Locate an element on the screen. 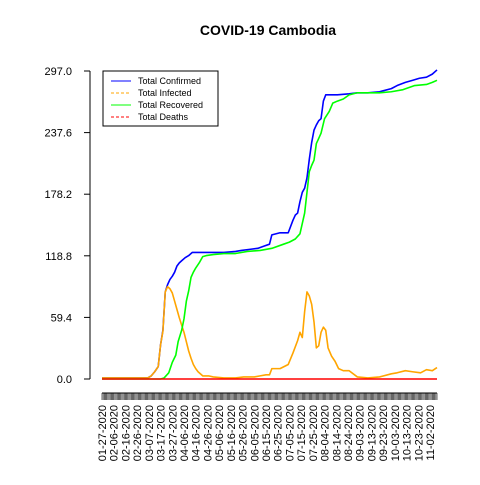 The width and height of the screenshot is (480, 485). x-tick-label: 02-06-2020 is located at coordinates (115, 433).